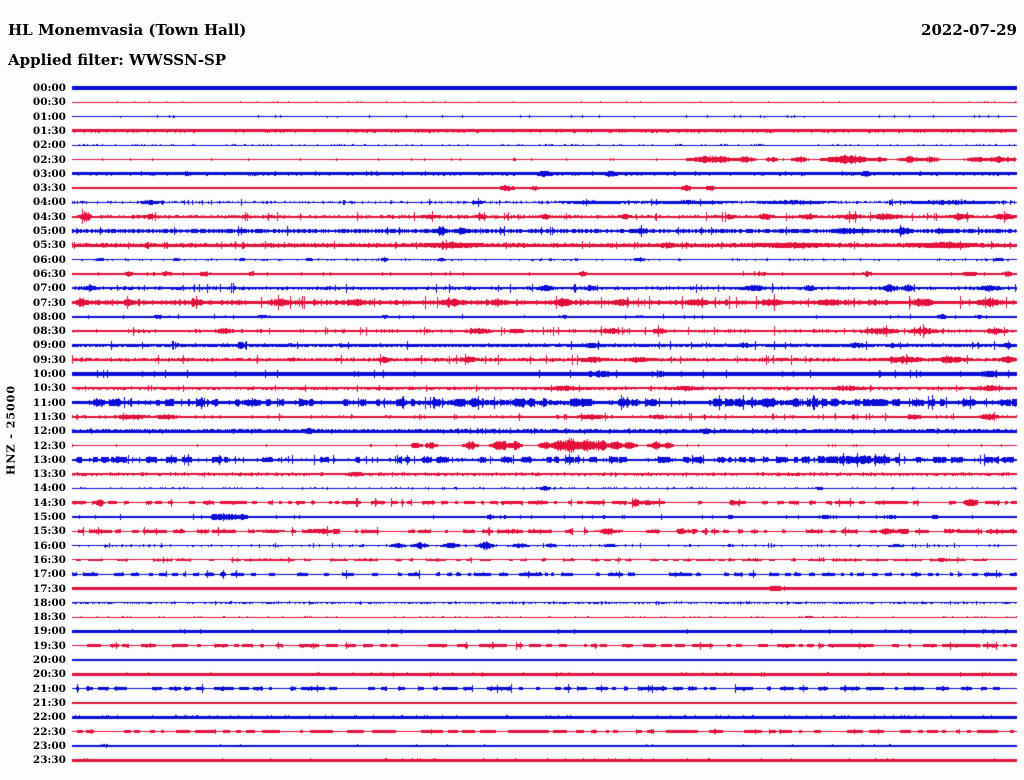 Image resolution: width=1024 pixels, height=780 pixels. What do you see at coordinates (49, 102) in the screenshot?
I see `time-label: 00:30` at bounding box center [49, 102].